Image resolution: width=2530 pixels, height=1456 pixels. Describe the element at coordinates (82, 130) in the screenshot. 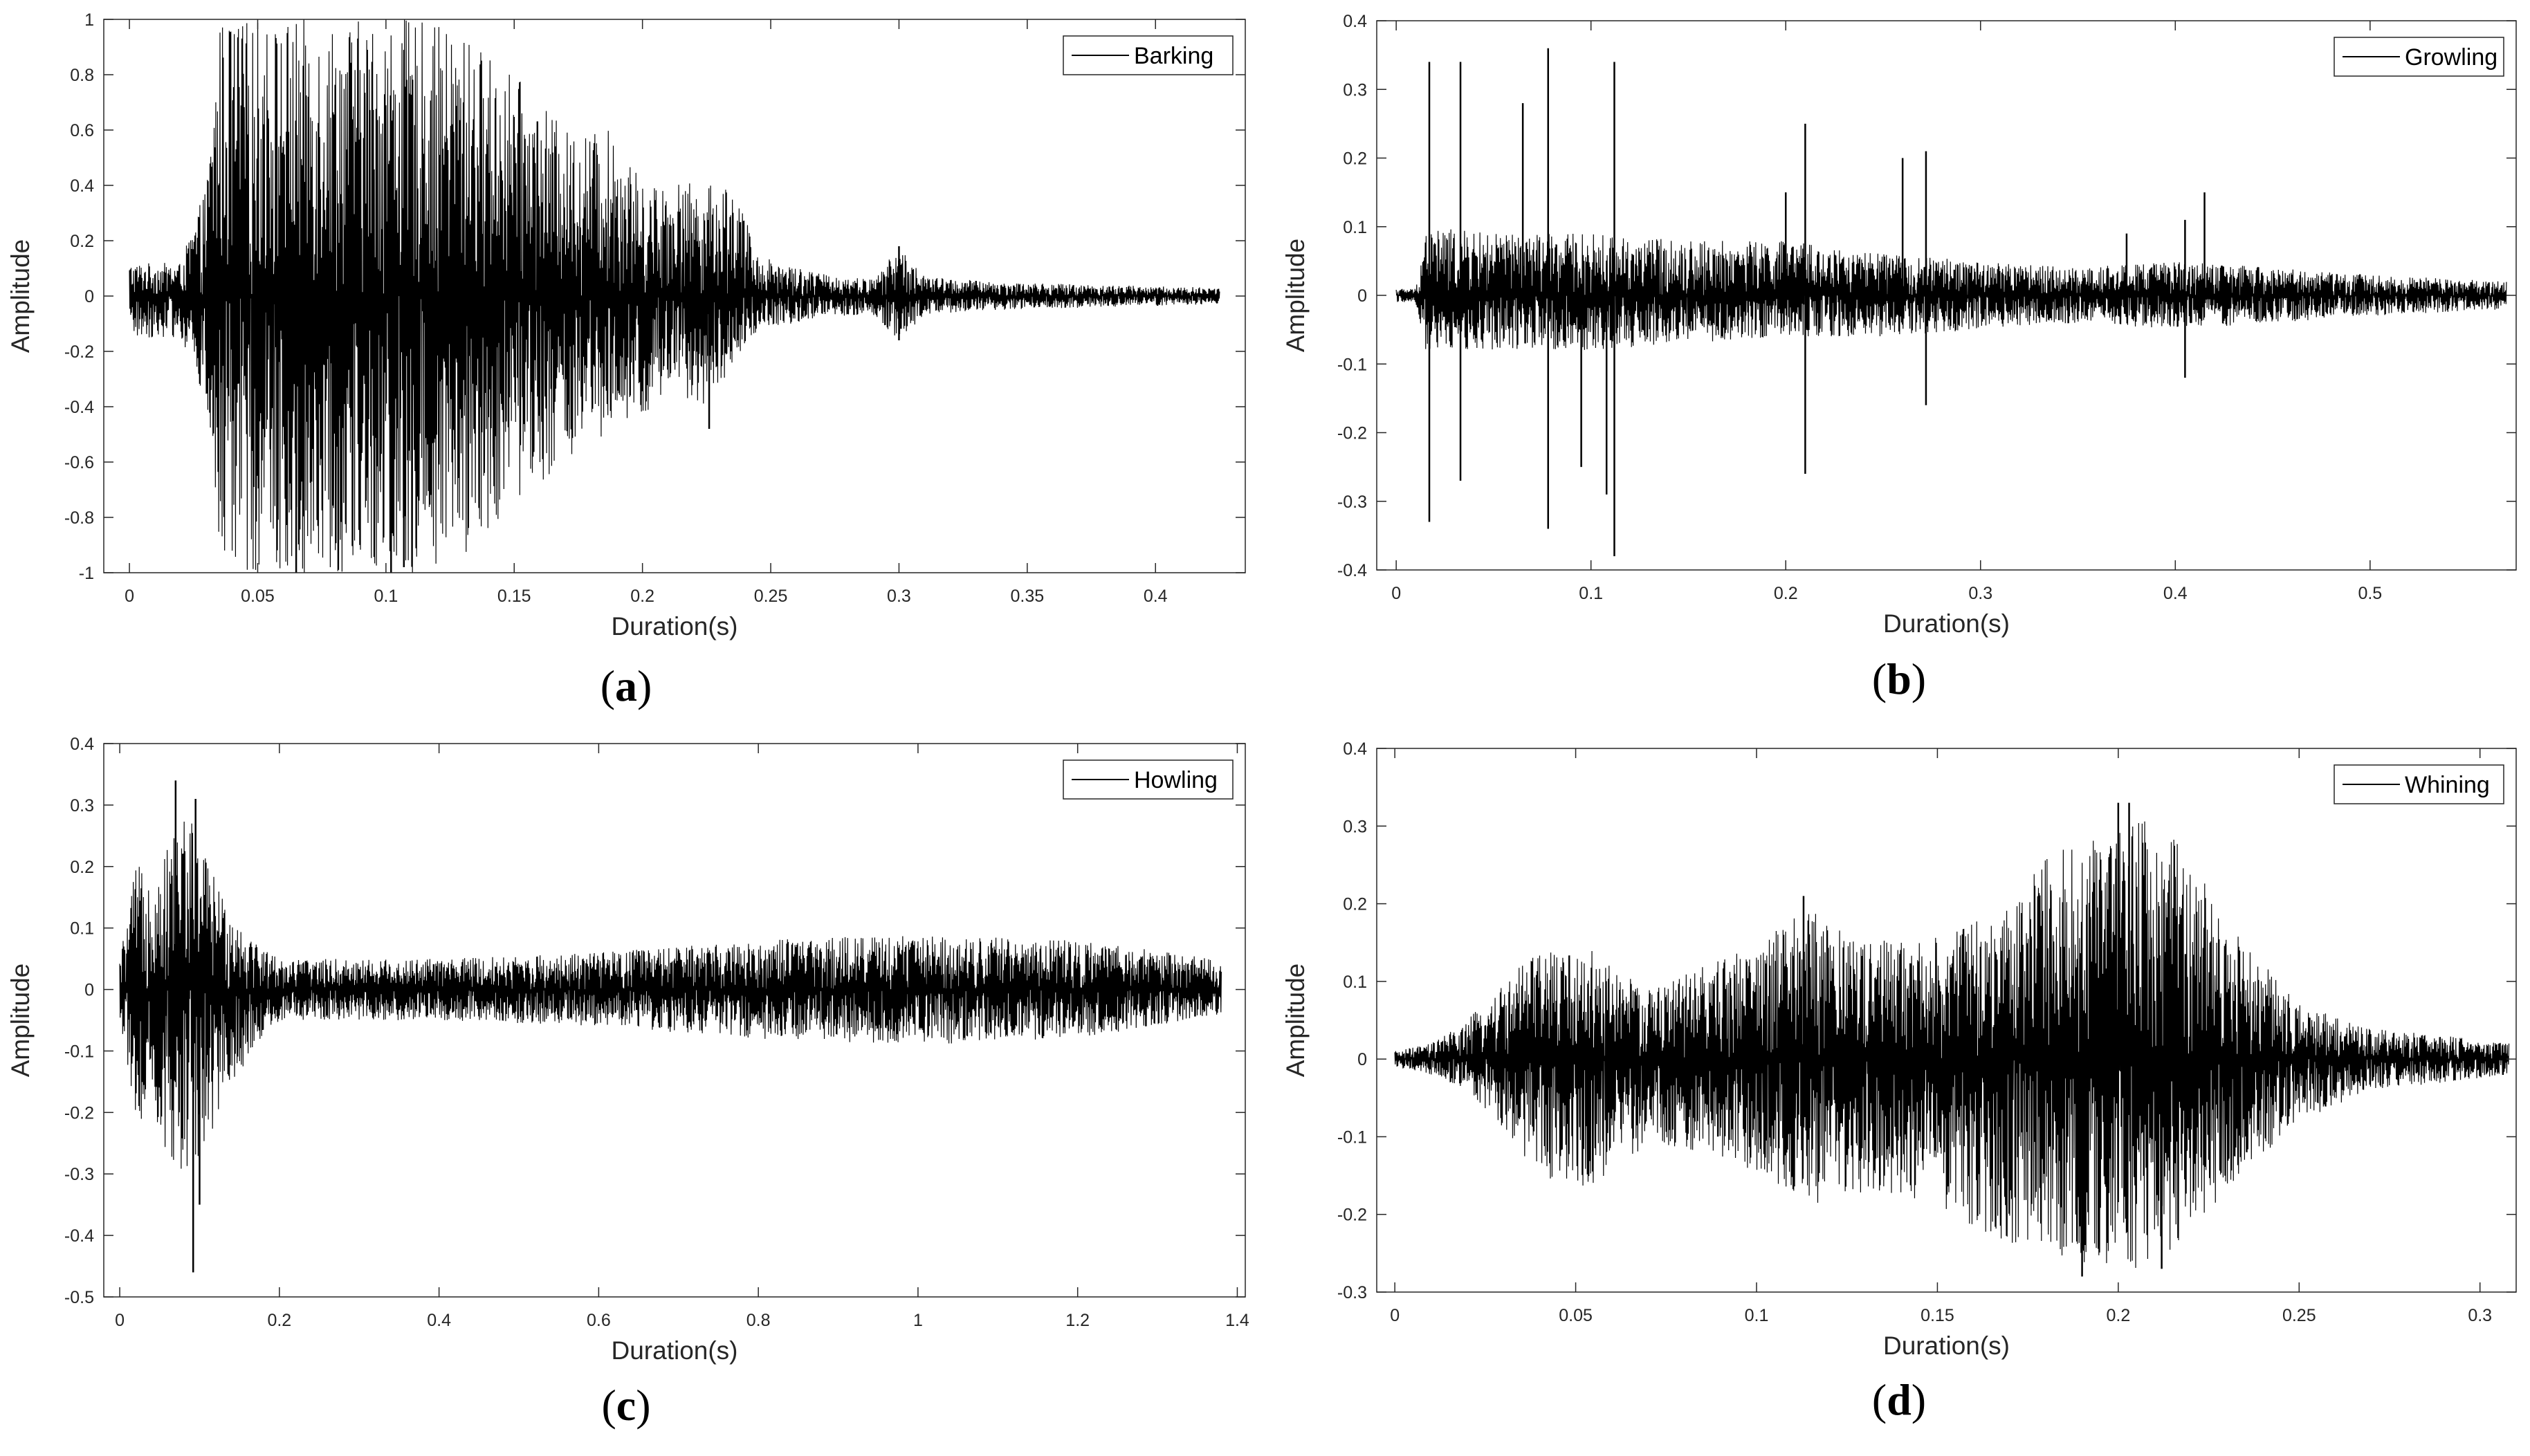

I see `y-tick-label: 0.6` at that location.